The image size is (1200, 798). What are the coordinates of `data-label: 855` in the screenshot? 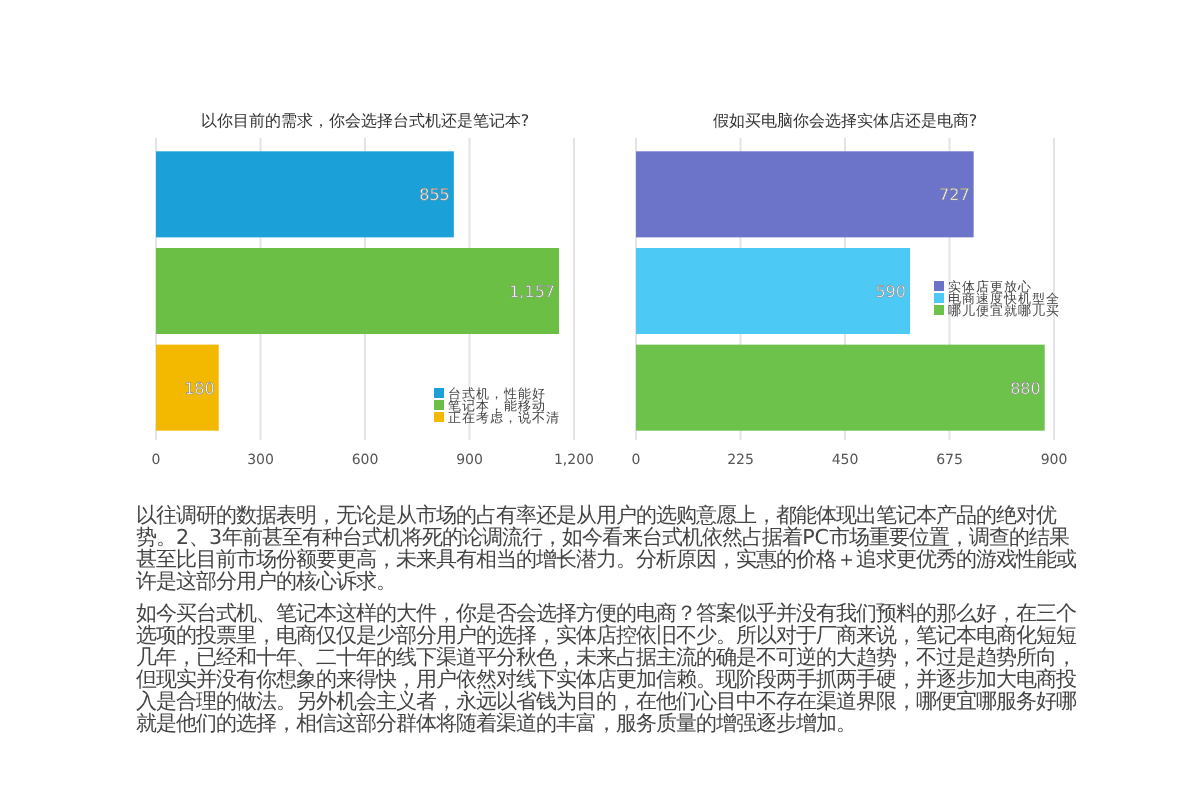 It's located at (434, 195).